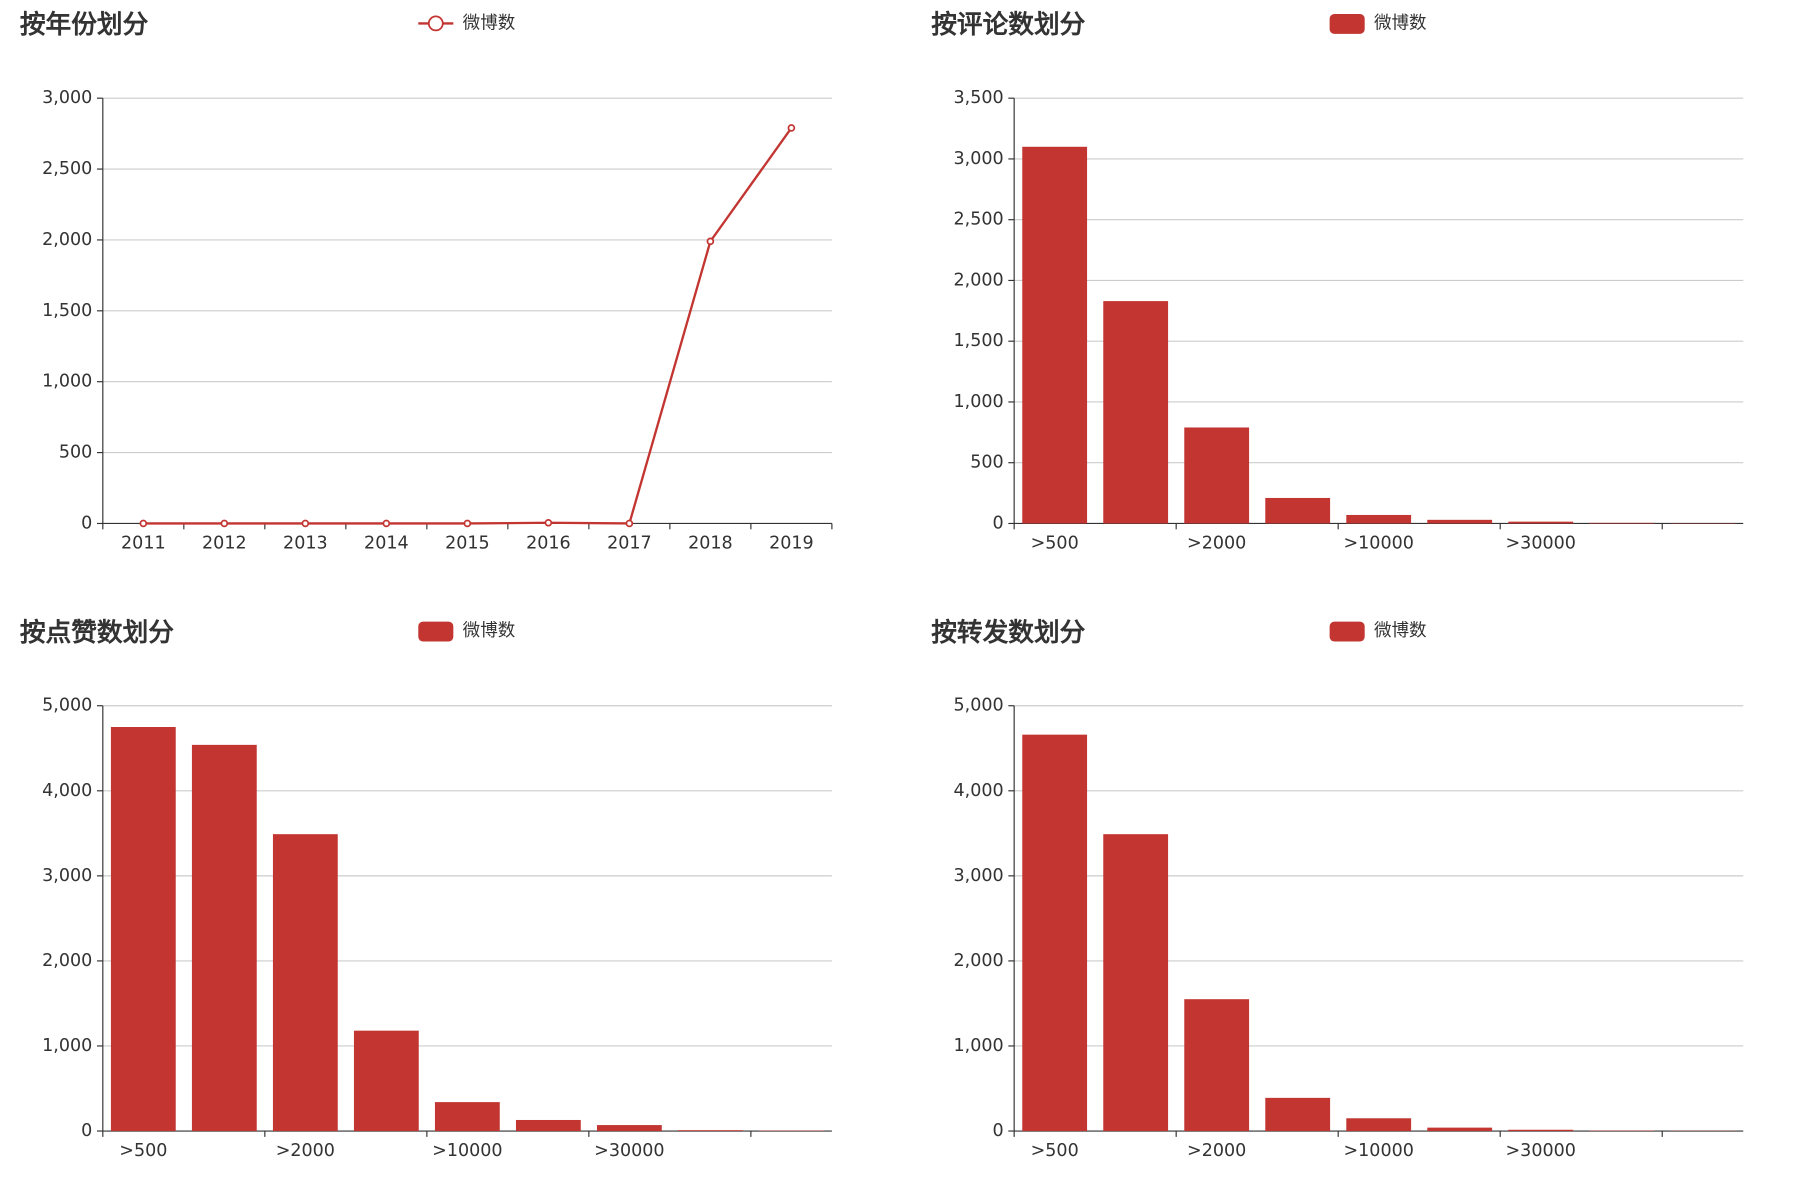 This screenshot has width=1811, height=1200. What do you see at coordinates (467, 543) in the screenshot?
I see `x-tick-label: 2015` at bounding box center [467, 543].